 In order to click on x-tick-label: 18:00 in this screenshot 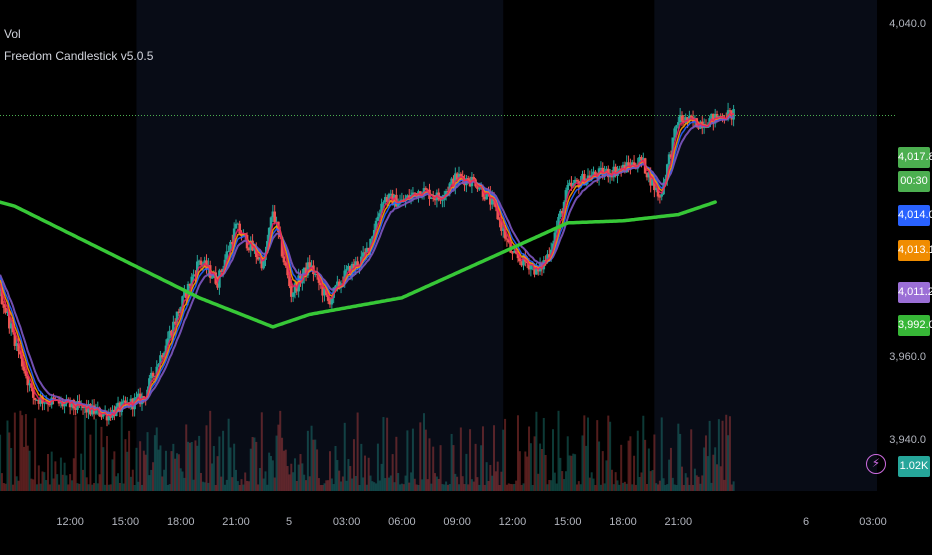, I will do `click(181, 522)`.